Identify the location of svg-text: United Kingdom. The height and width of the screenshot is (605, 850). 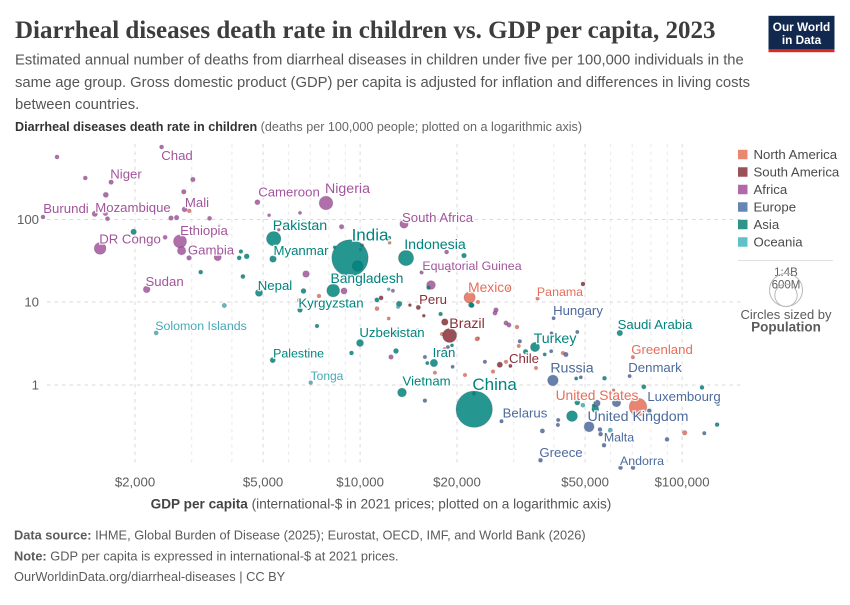
(638, 417).